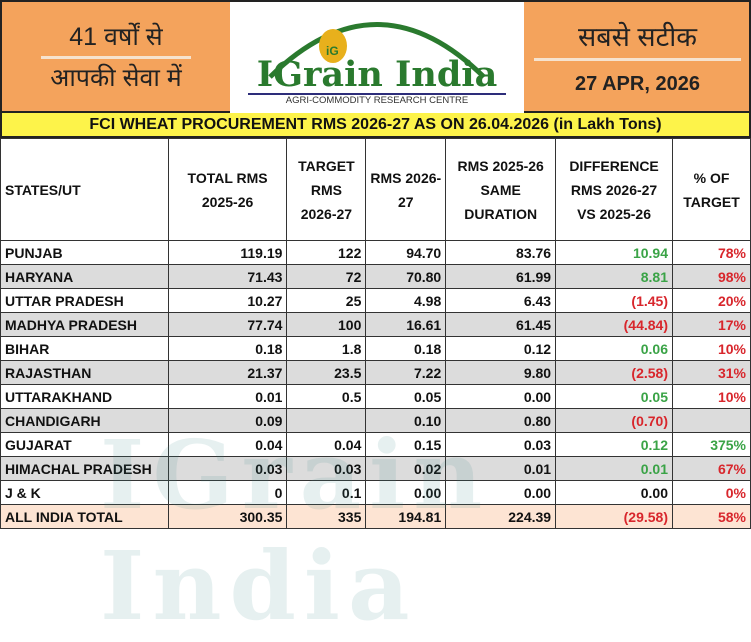  I want to click on cell-state: CHANDIGARH, so click(84, 420).